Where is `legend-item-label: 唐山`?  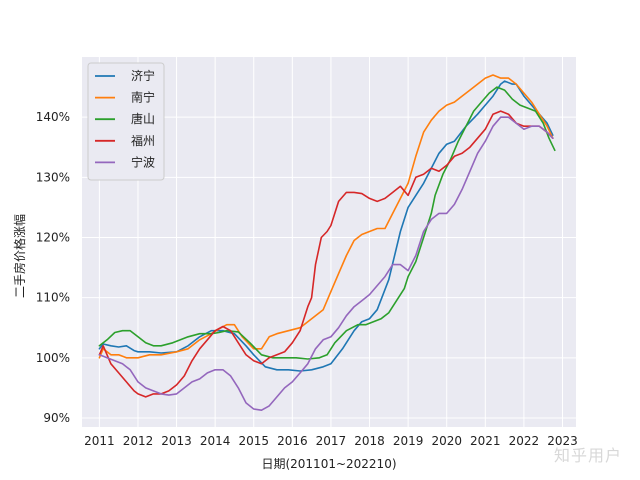
legend-item-label: 唐山 is located at coordinates (143, 118).